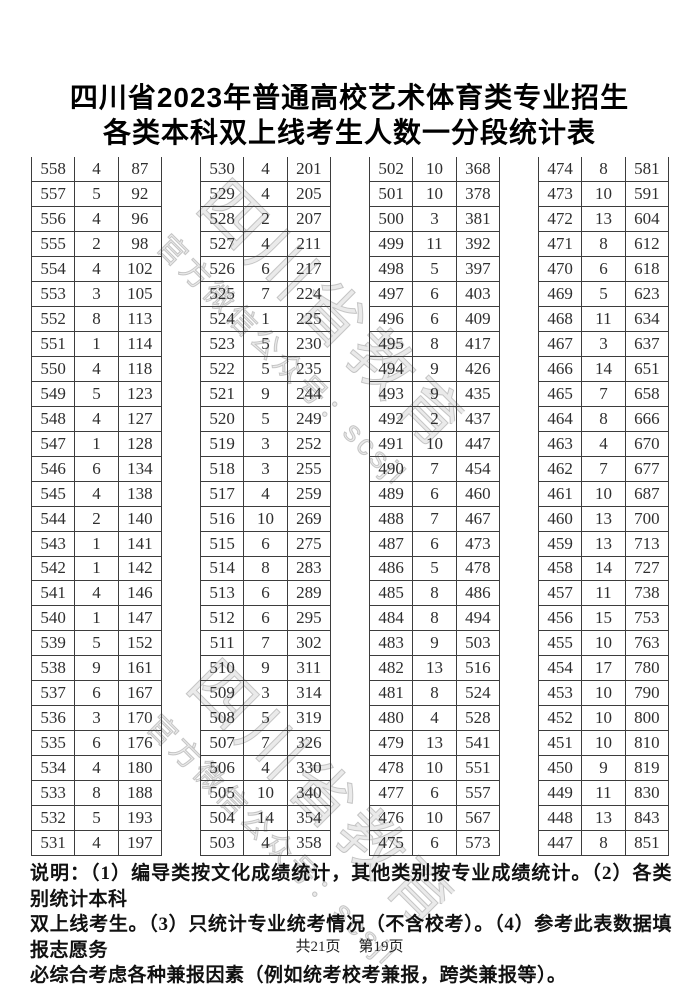  What do you see at coordinates (477, 468) in the screenshot?
I see `cell-cumulative_count: 454` at bounding box center [477, 468].